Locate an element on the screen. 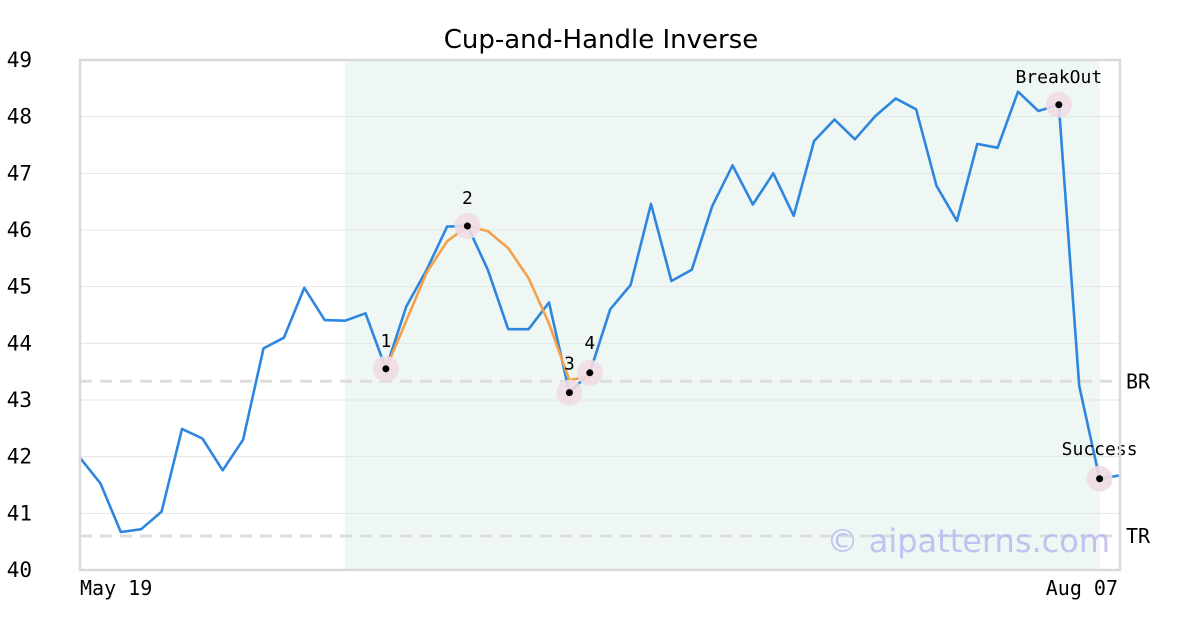 The width and height of the screenshot is (1200, 630). y-tick-label: 48 is located at coordinates (19, 117).